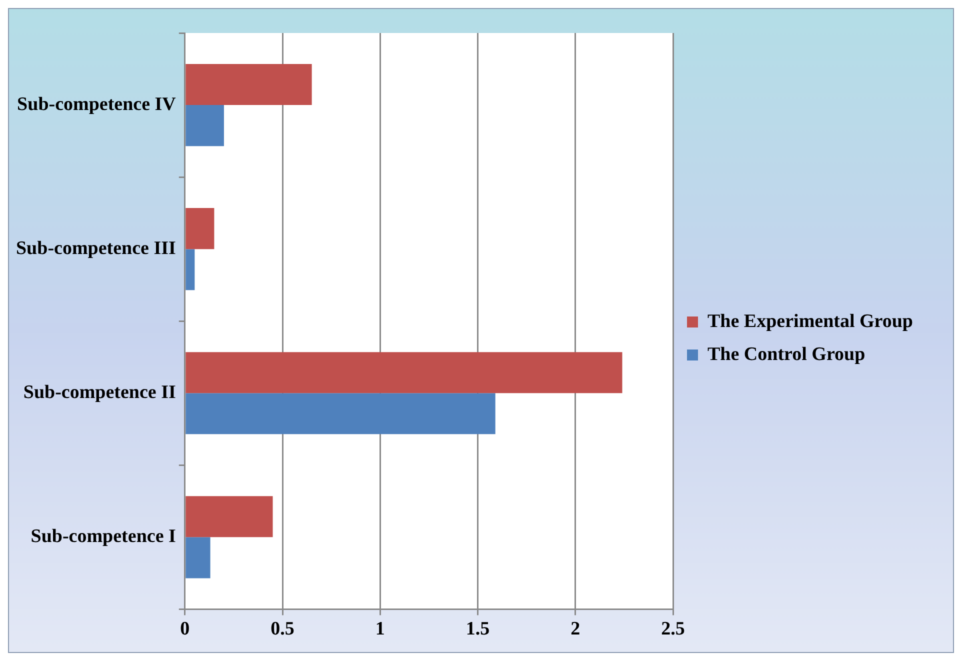 The width and height of the screenshot is (962, 661). I want to click on legend-label: The Control Group, so click(787, 354).